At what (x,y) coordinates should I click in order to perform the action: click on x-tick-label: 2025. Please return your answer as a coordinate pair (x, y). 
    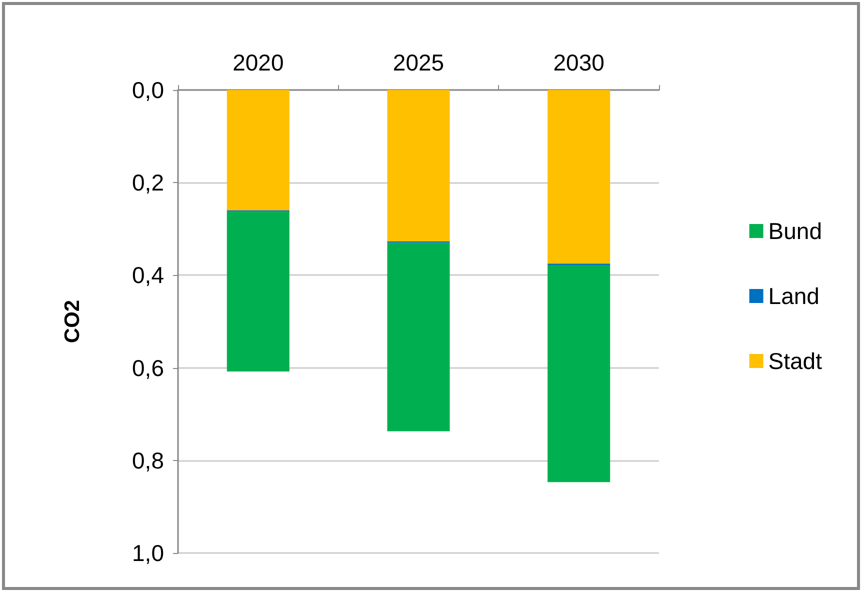
    Looking at the image, I should click on (418, 63).